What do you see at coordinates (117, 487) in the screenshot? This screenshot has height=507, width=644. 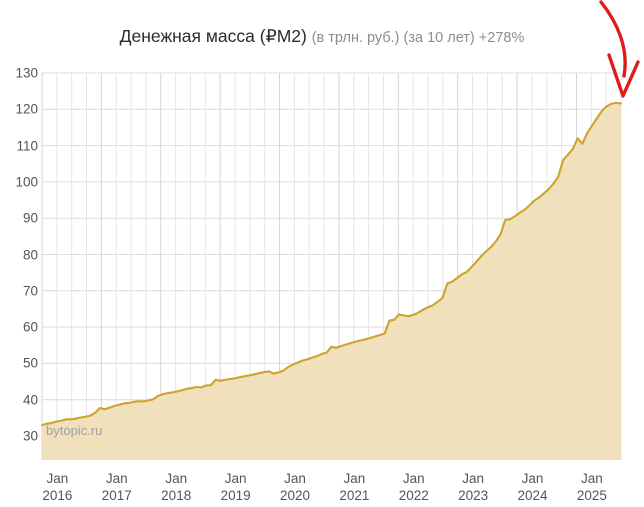 I see `x-axis-tick-label: Jan 2017` at bounding box center [117, 487].